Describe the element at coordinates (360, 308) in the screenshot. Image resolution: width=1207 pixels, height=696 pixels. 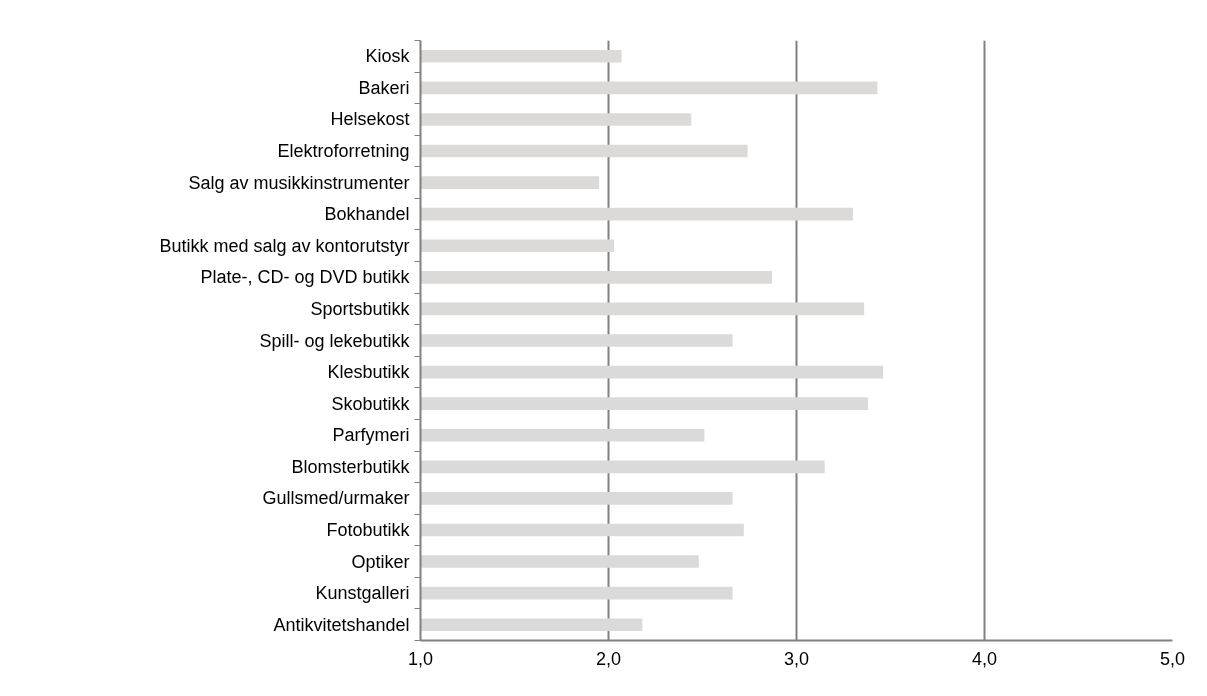
I see `y-tick-label: Sportsbutikk` at that location.